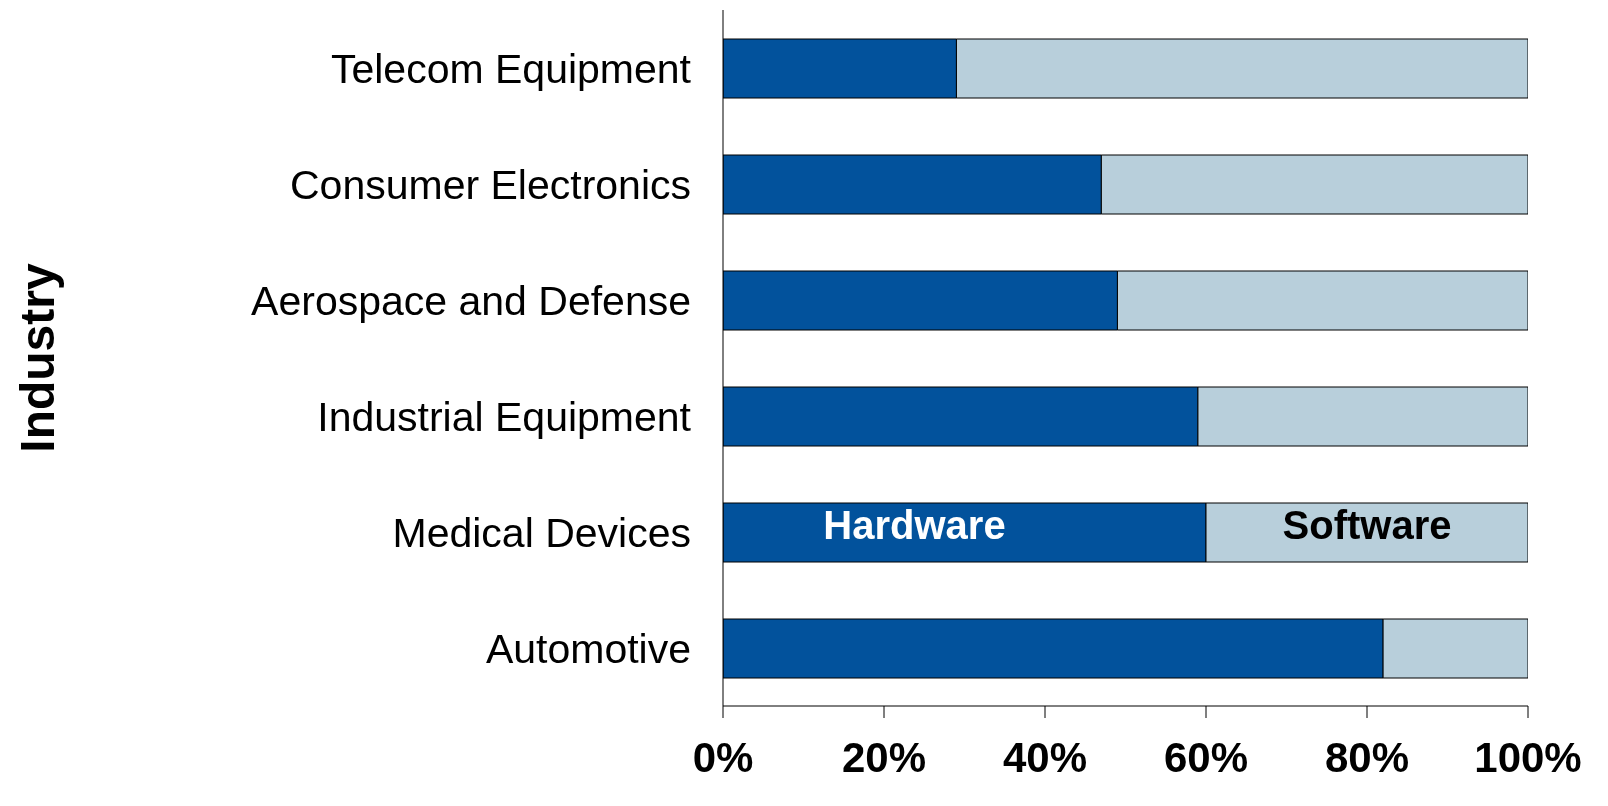 This screenshot has width=1608, height=806. What do you see at coordinates (1045, 757) in the screenshot?
I see `x-tick-label: 40%` at bounding box center [1045, 757].